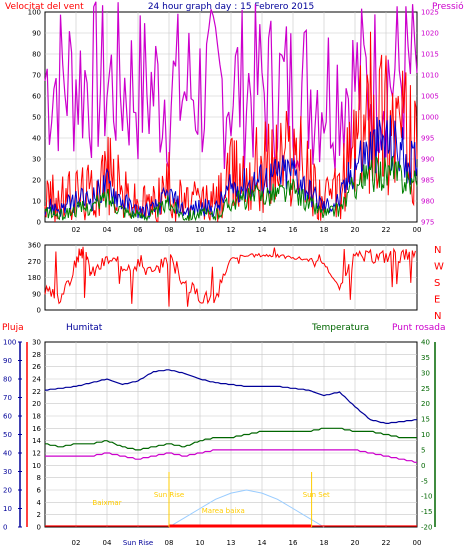 This screenshot has width=465, height=555. Describe the element at coordinates (7, 417) in the screenshot. I see `humidity-tick-label: 60` at that location.